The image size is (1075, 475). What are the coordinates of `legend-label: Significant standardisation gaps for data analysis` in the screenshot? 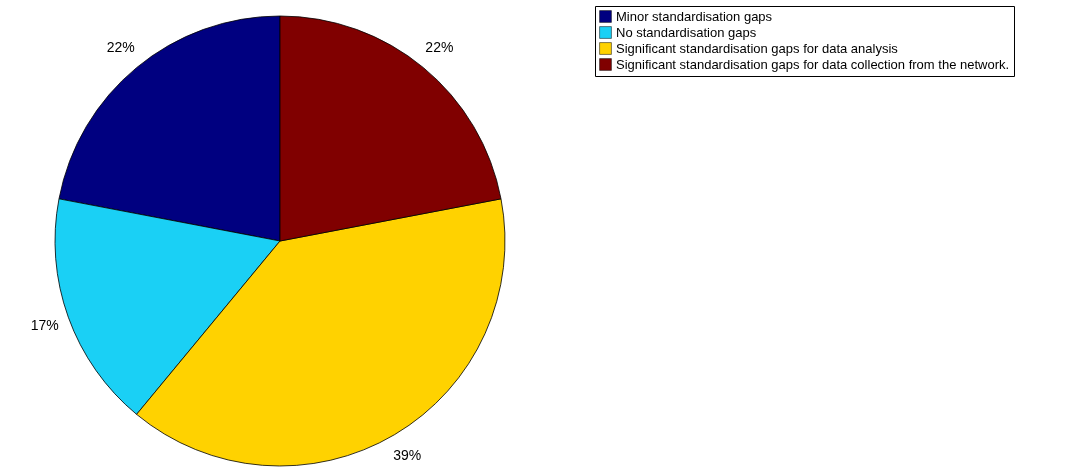 It's located at (757, 48).